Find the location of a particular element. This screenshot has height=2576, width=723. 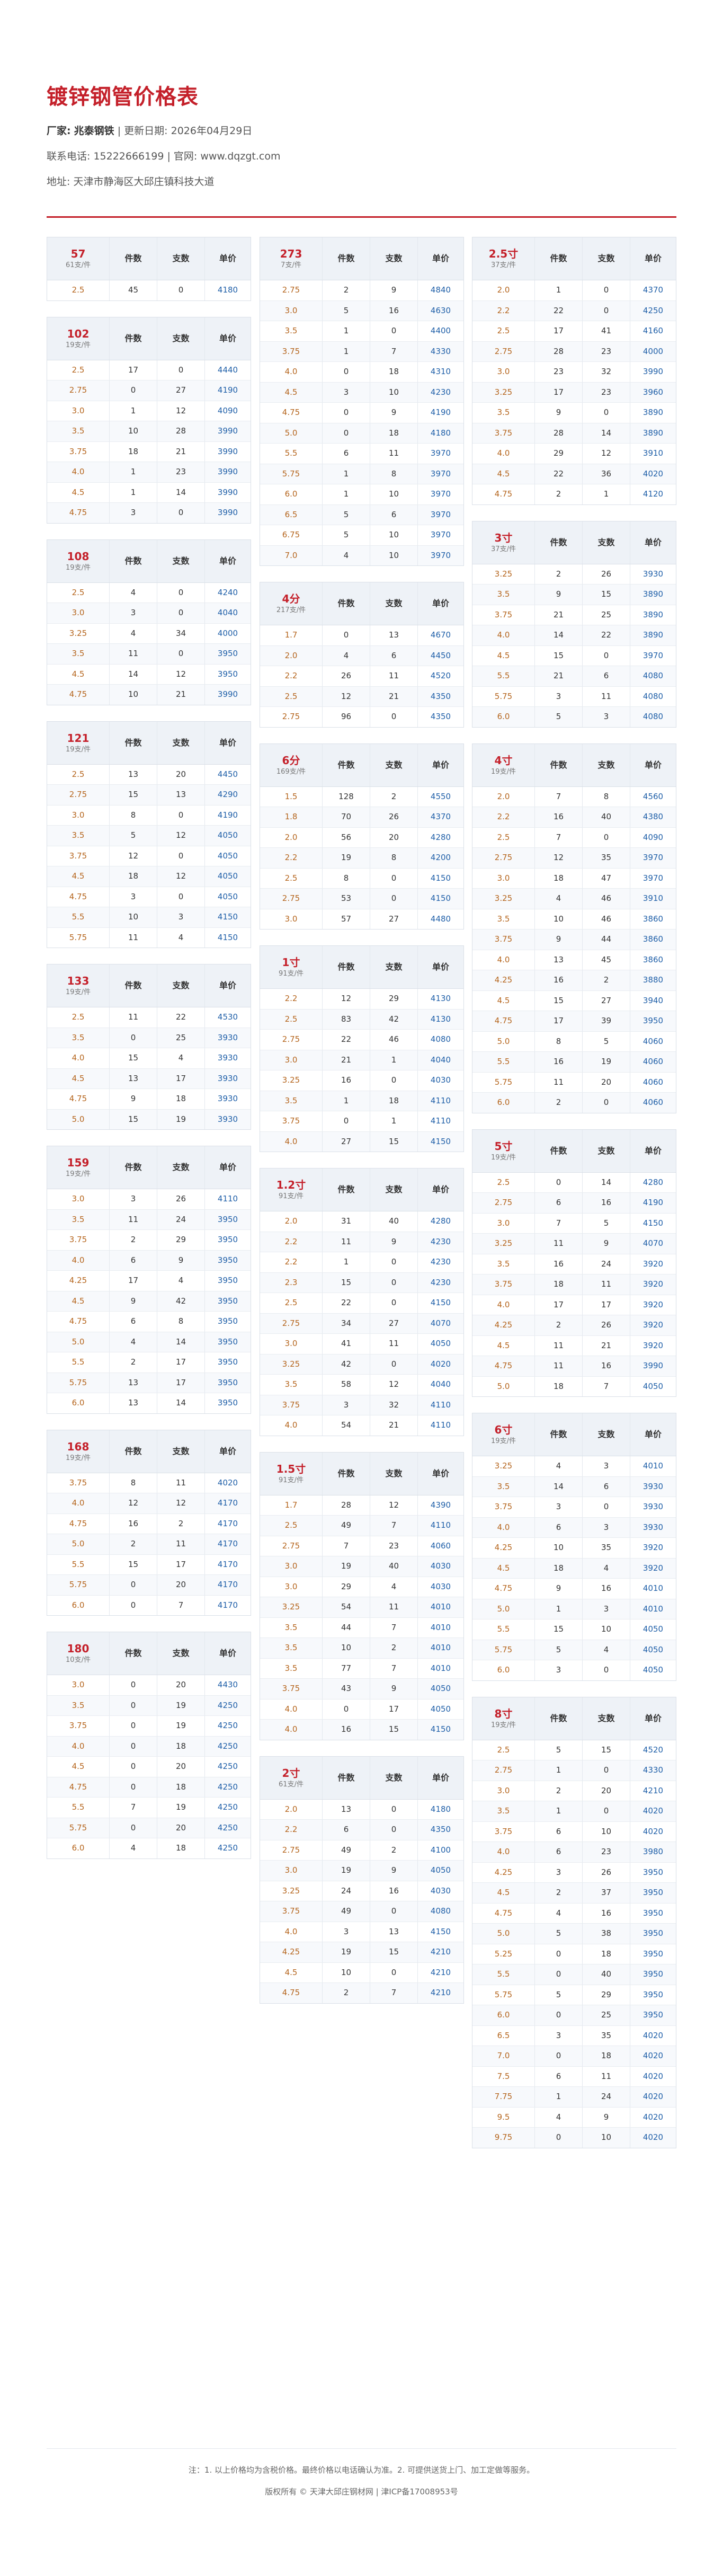

price-table: 57 61支/件 件数 支数 单价 2.5 45 0 4180 is located at coordinates (149, 269).